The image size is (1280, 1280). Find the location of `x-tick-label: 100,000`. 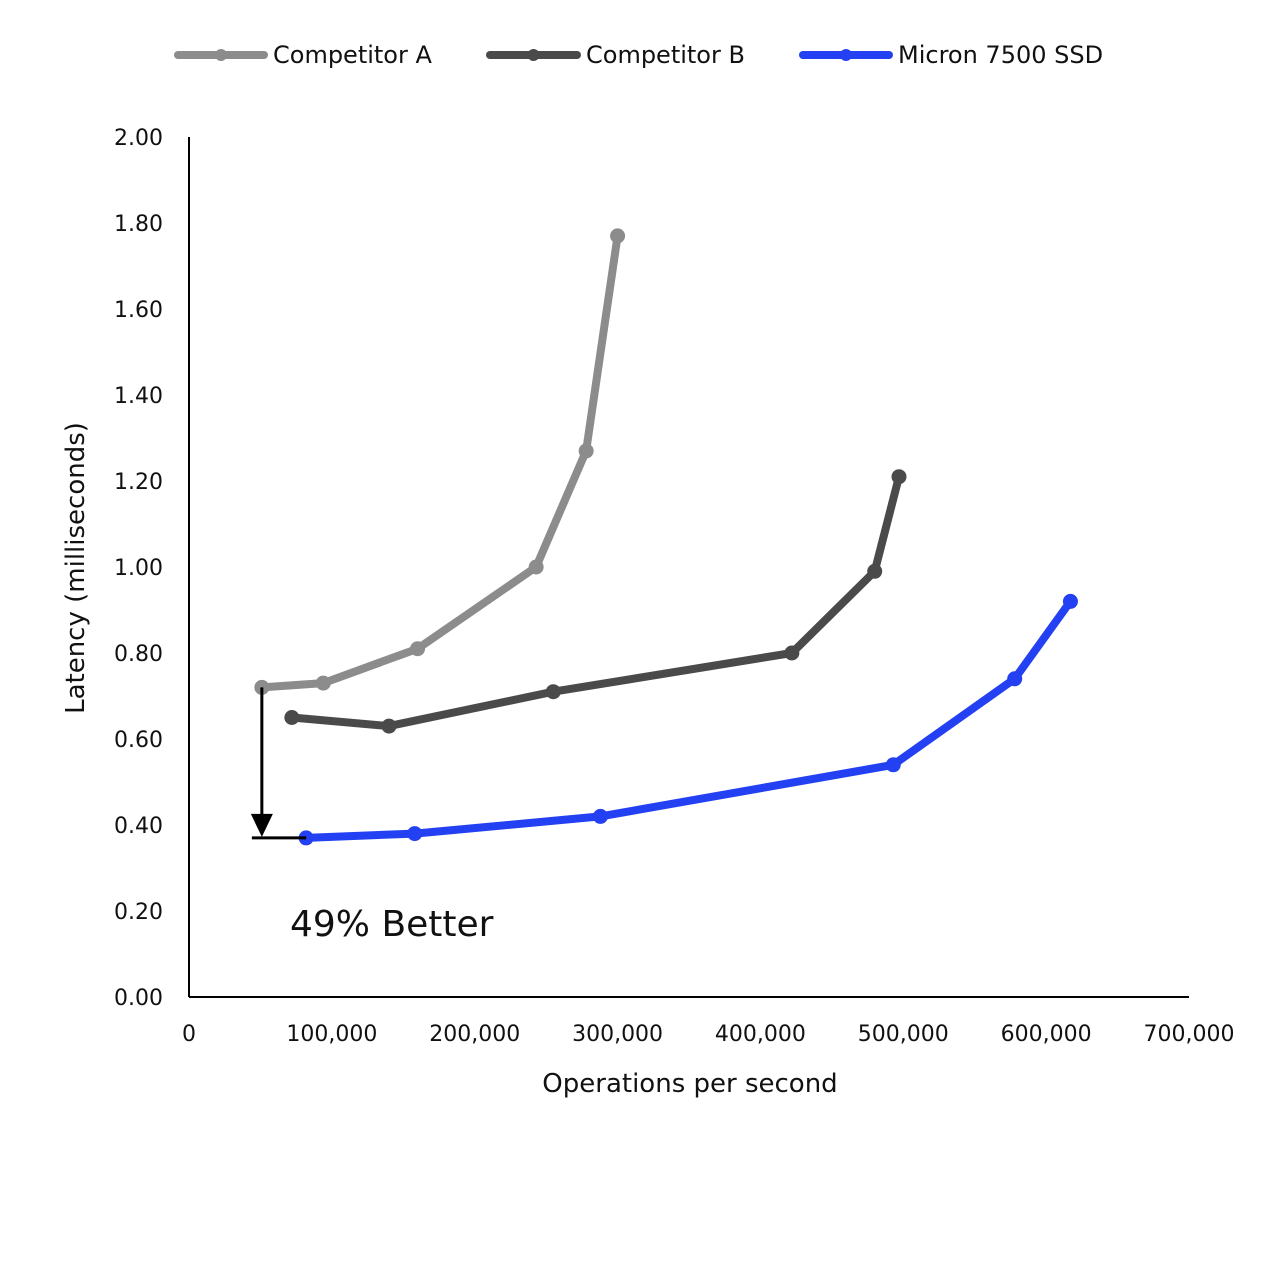

x-tick-label: 100,000 is located at coordinates (331, 1034).